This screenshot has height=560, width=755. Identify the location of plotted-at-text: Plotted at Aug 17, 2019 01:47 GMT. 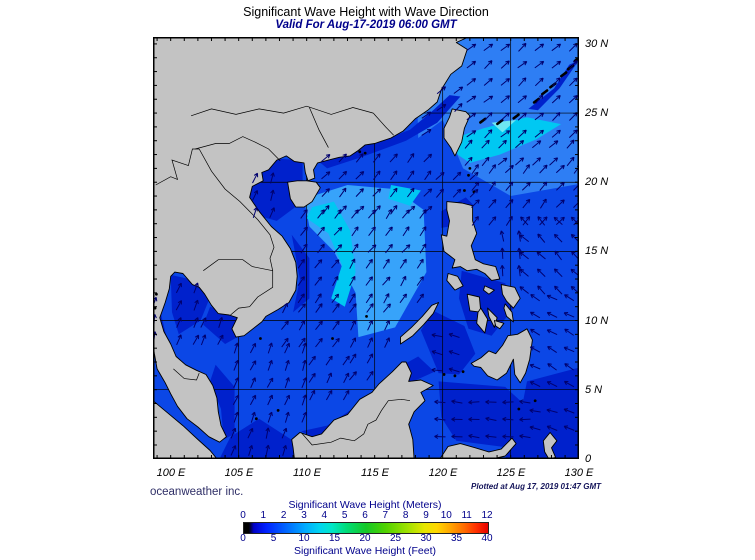
(536, 486).